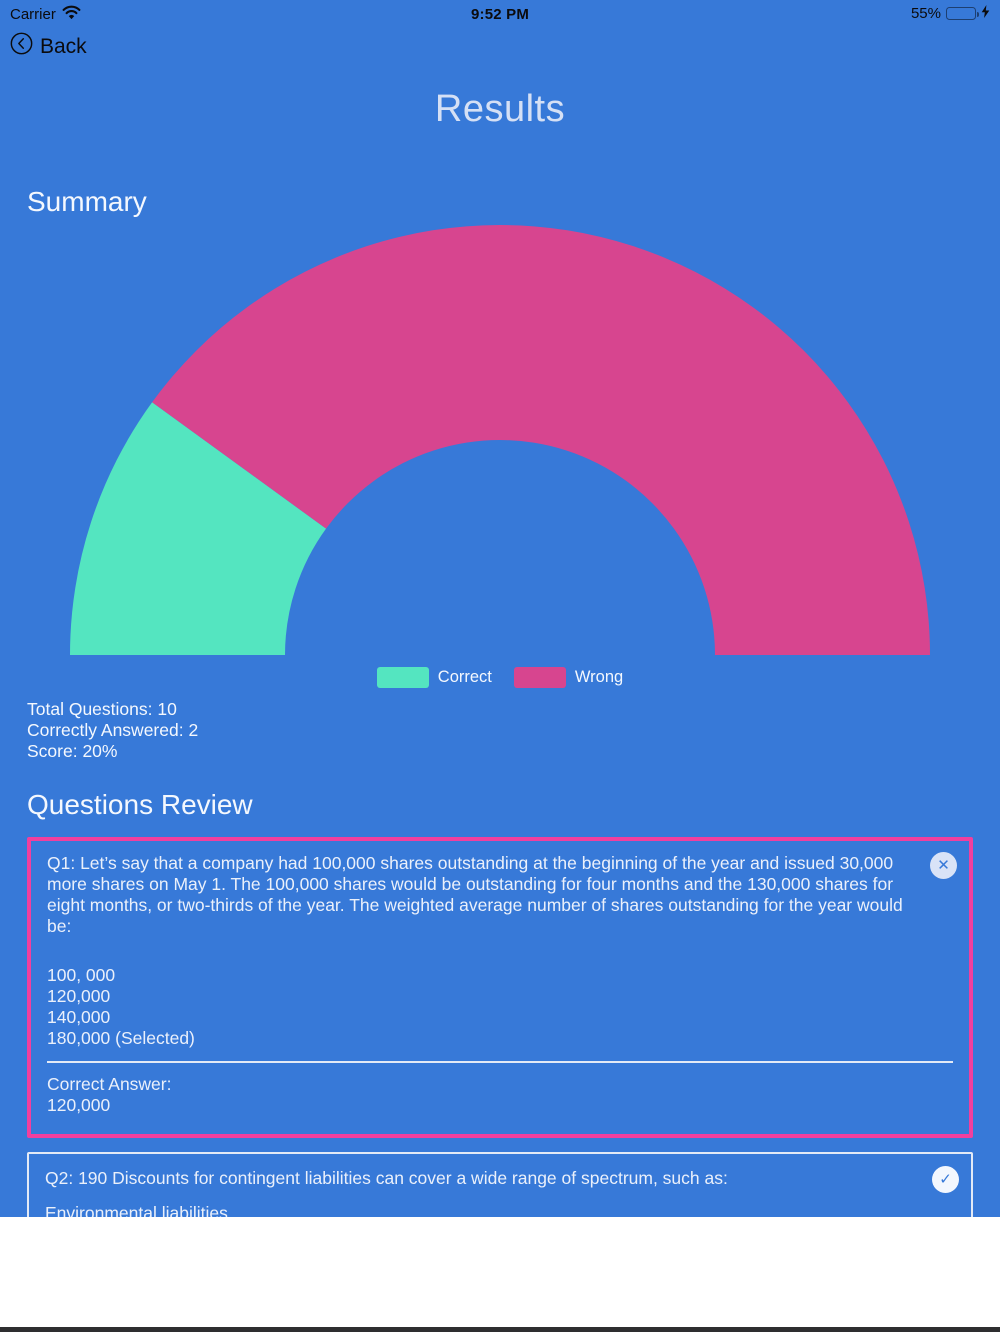 This screenshot has width=1000, height=1334. What do you see at coordinates (434, 677) in the screenshot?
I see `legend-item-correct: Correct` at bounding box center [434, 677].